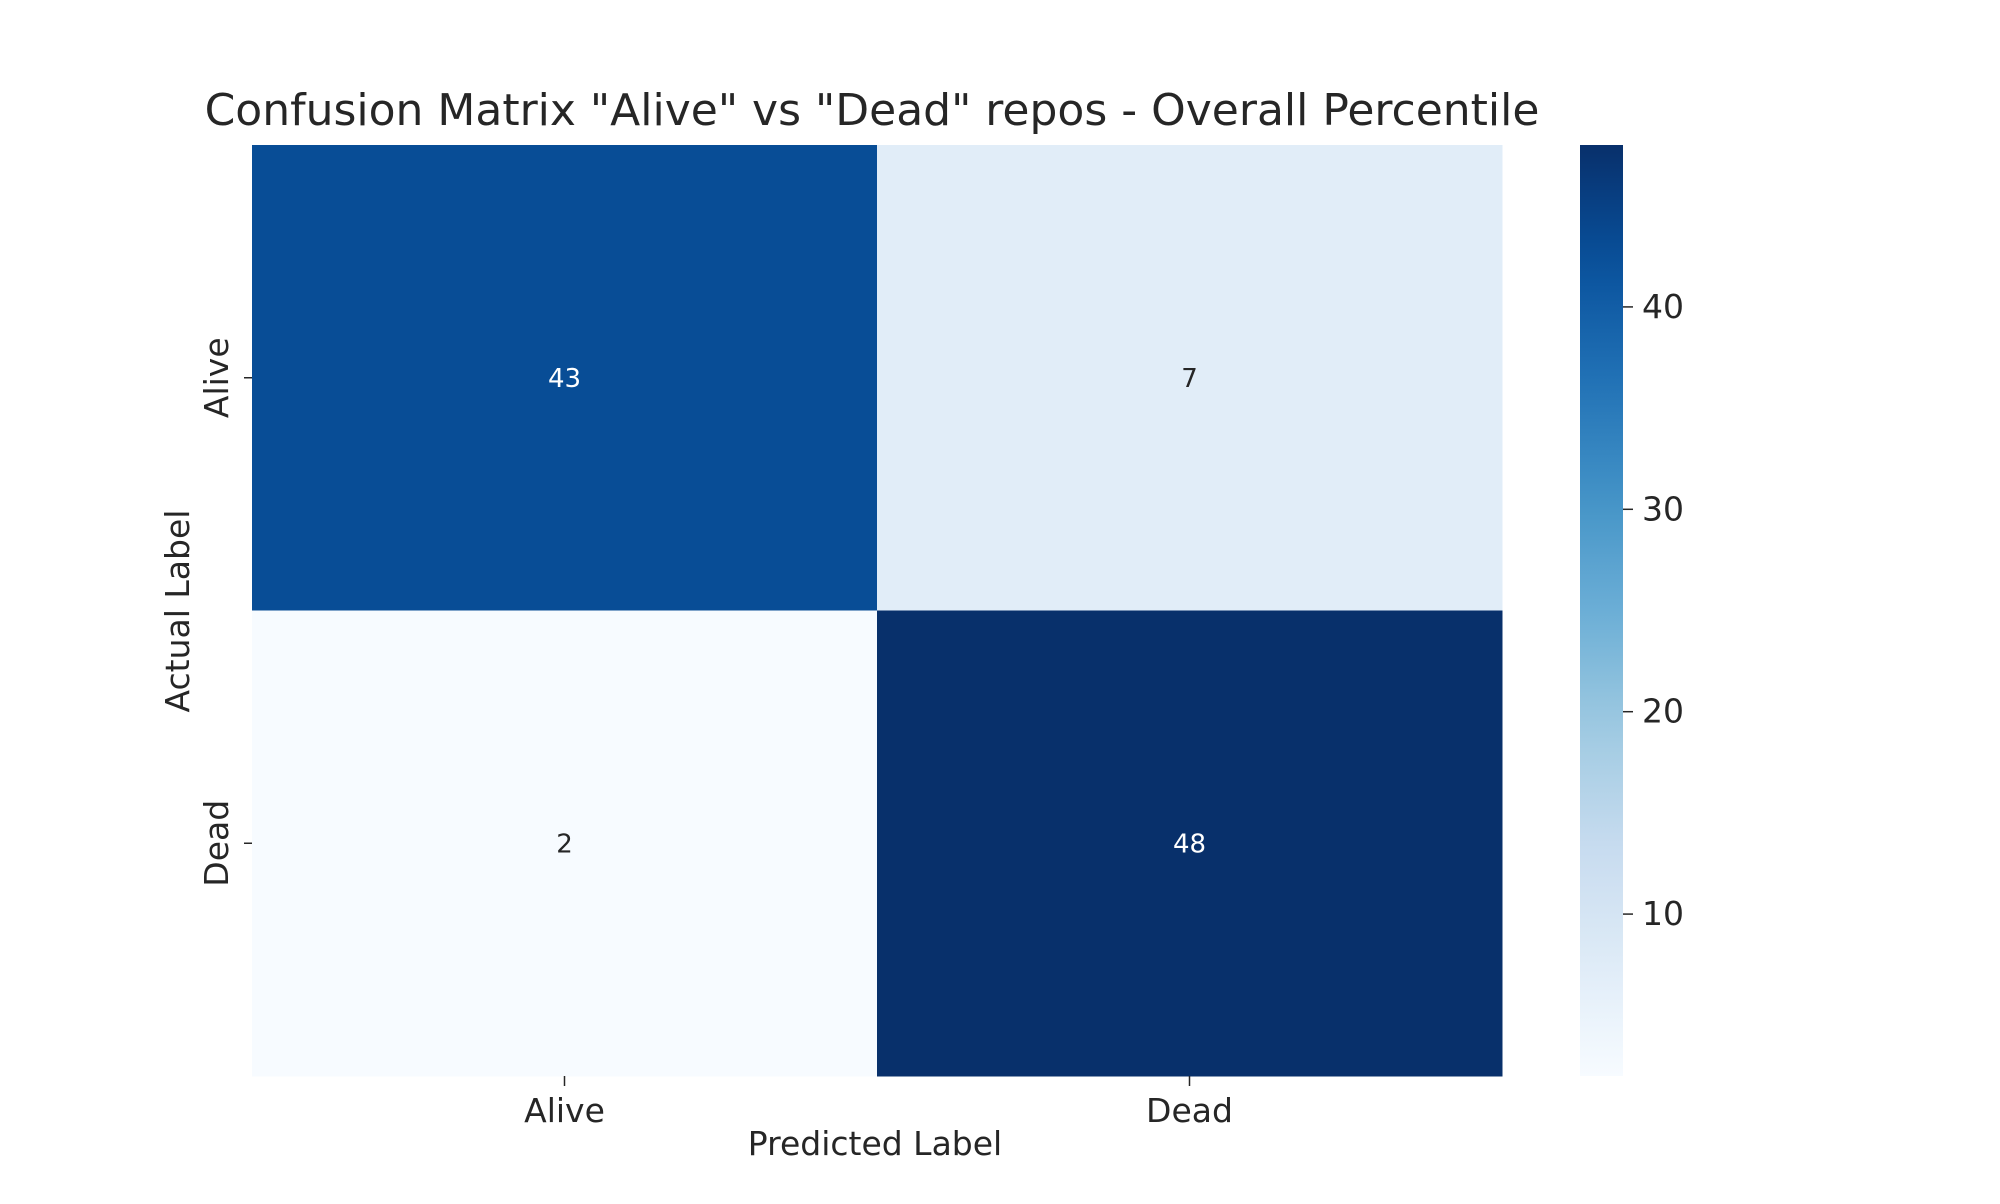 The height and width of the screenshot is (1204, 2000). What do you see at coordinates (1663, 508) in the screenshot?
I see `colorbar-tick-label: 30` at bounding box center [1663, 508].